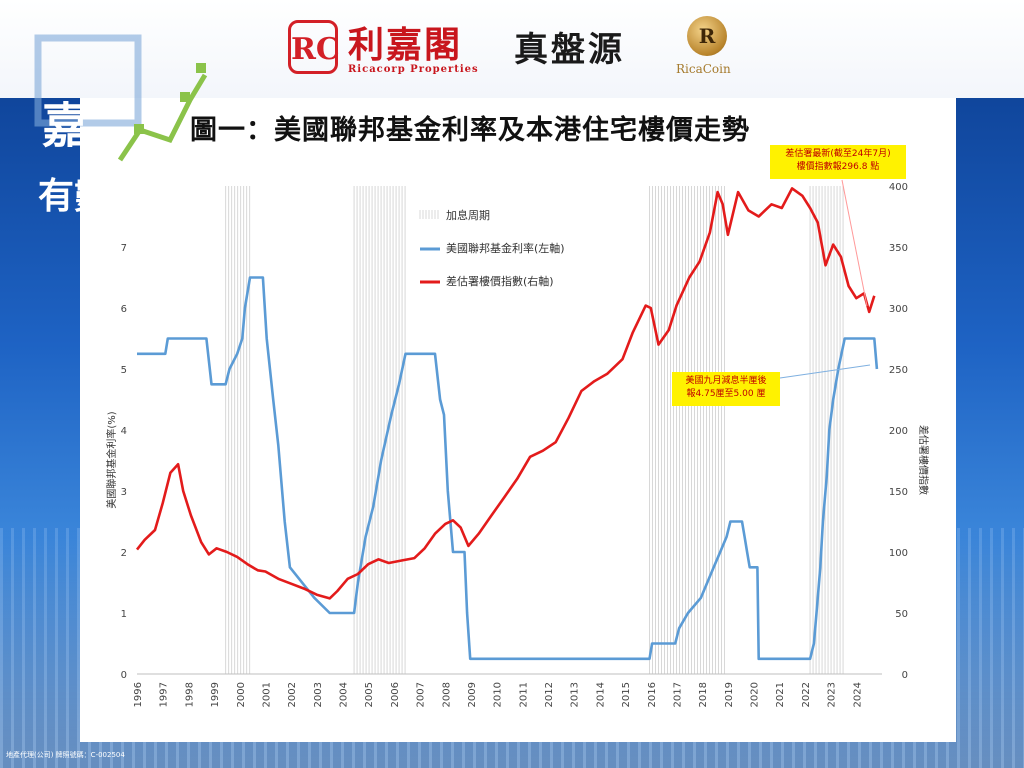  What do you see at coordinates (707, 36) in the screenshot?
I see `ricacoin-icon: R` at bounding box center [707, 36].